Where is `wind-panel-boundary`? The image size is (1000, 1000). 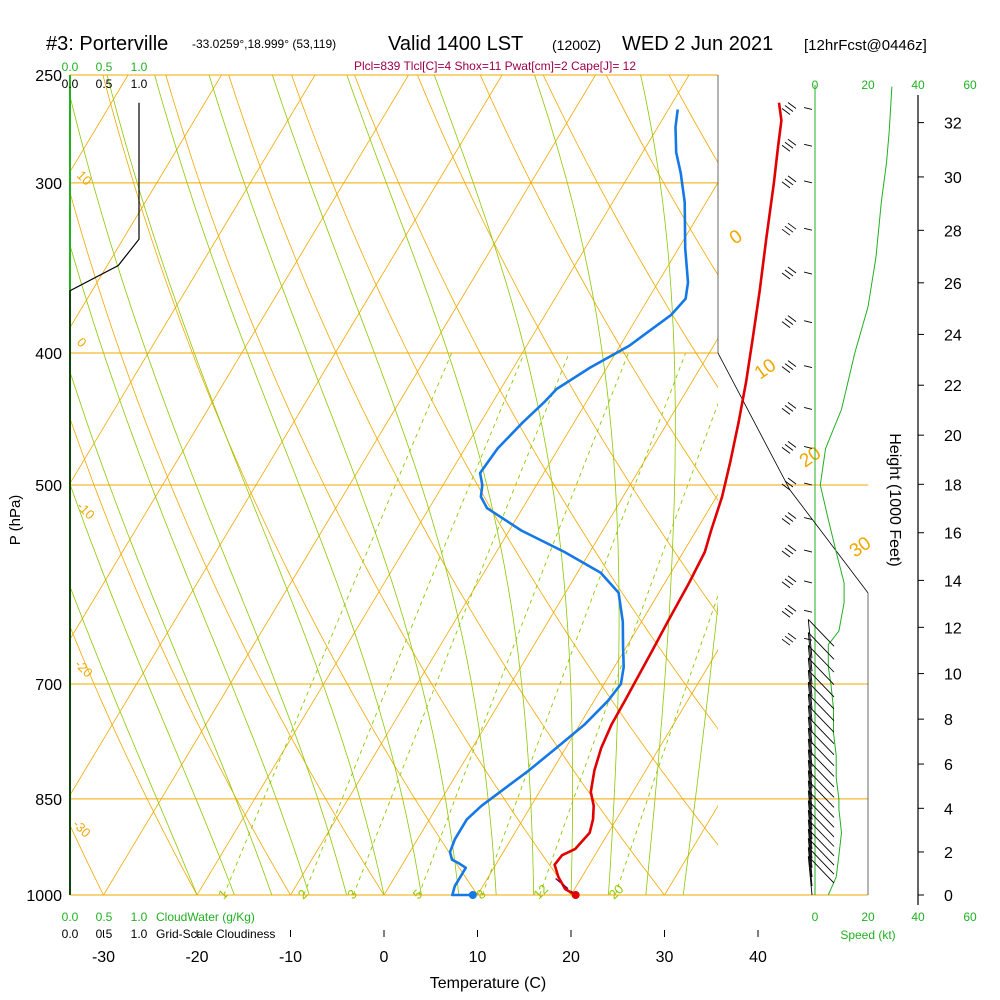
wind-panel-boundary is located at coordinates (793, 473).